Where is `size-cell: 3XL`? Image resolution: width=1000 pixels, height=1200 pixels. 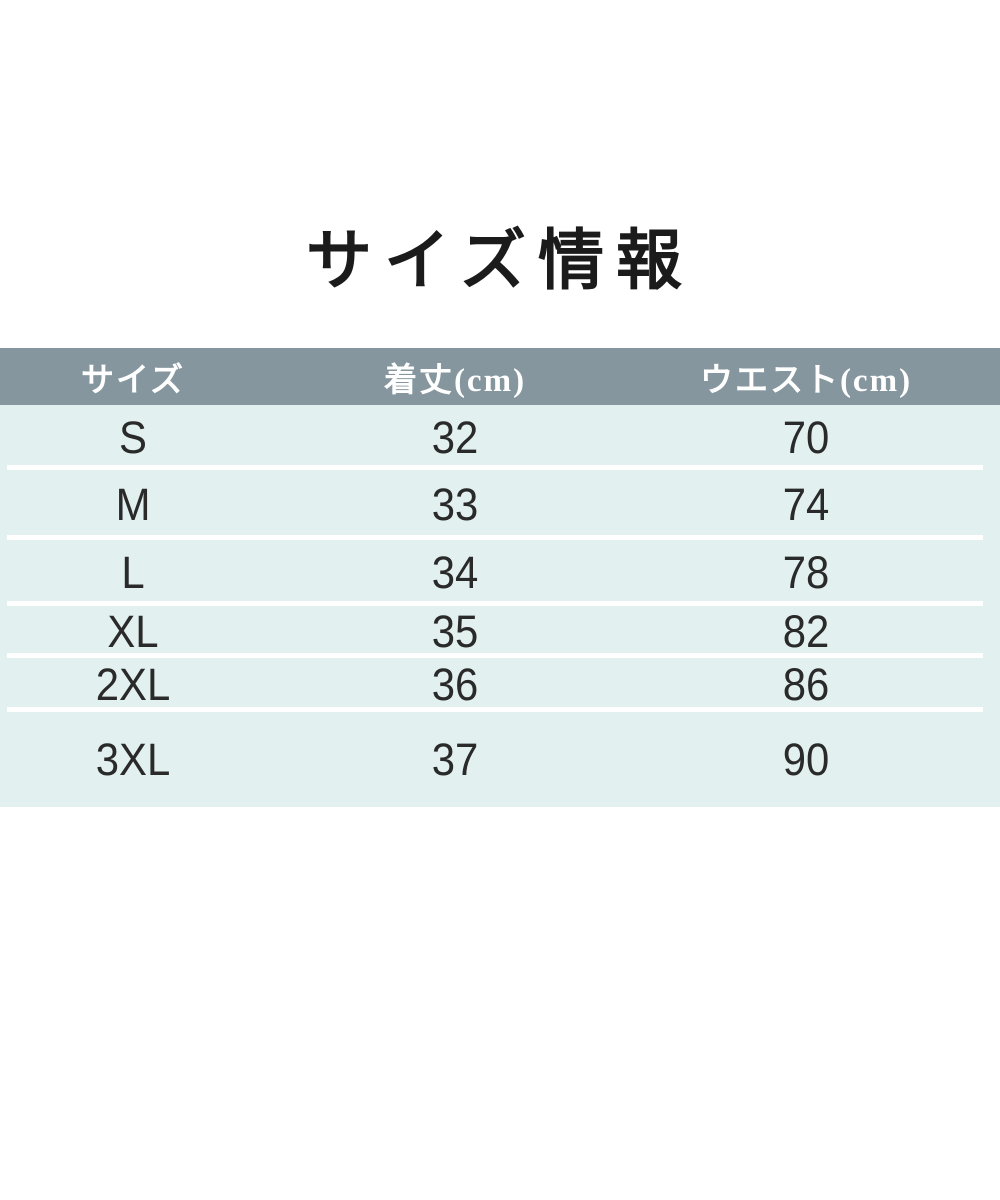 size-cell: 3XL is located at coordinates (133, 759).